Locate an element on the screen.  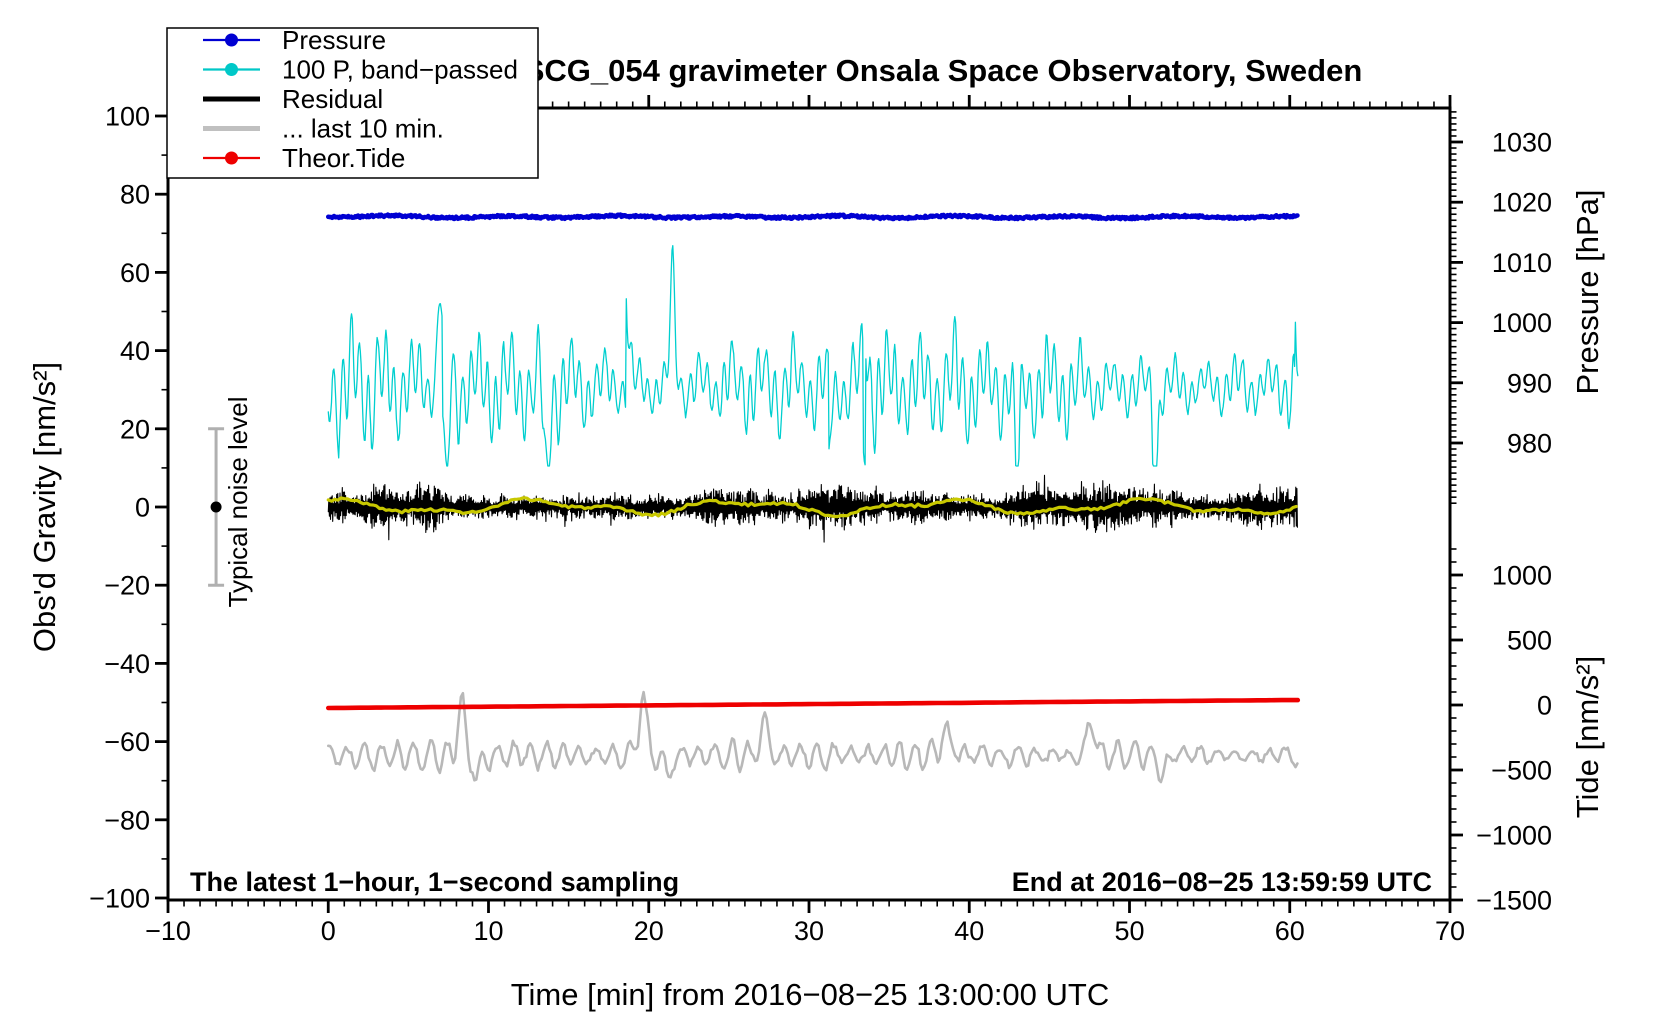
gravity-tick-label: 40 is located at coordinates (135, 351).